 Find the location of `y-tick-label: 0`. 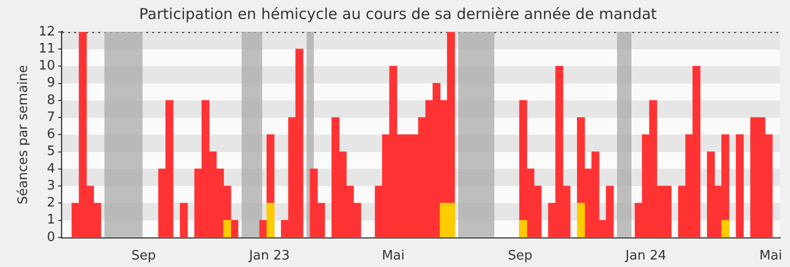

y-tick-label: 0 is located at coordinates (51, 237).